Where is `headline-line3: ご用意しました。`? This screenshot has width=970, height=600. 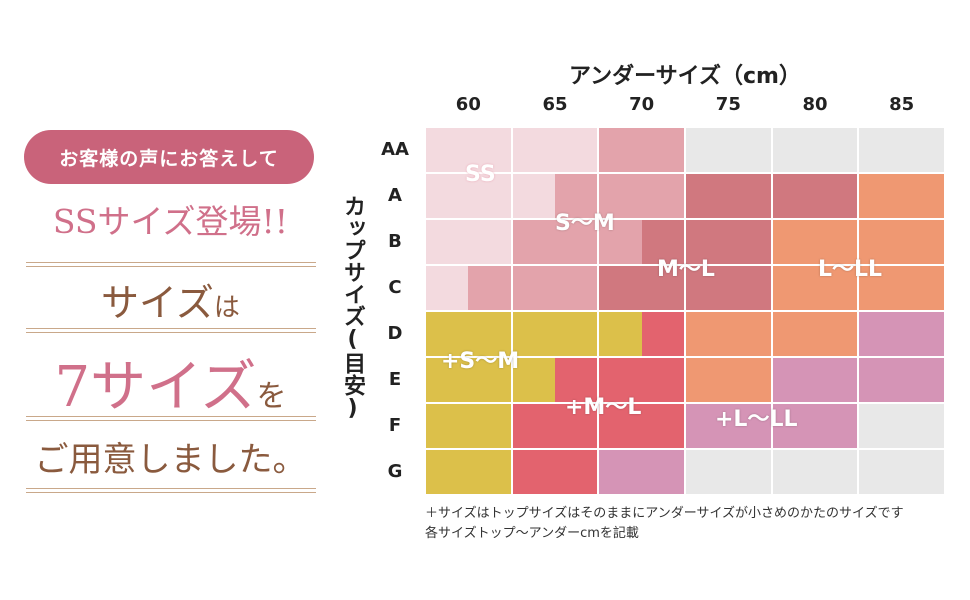
headline-line3: ご用意しました。 is located at coordinates (170, 460).